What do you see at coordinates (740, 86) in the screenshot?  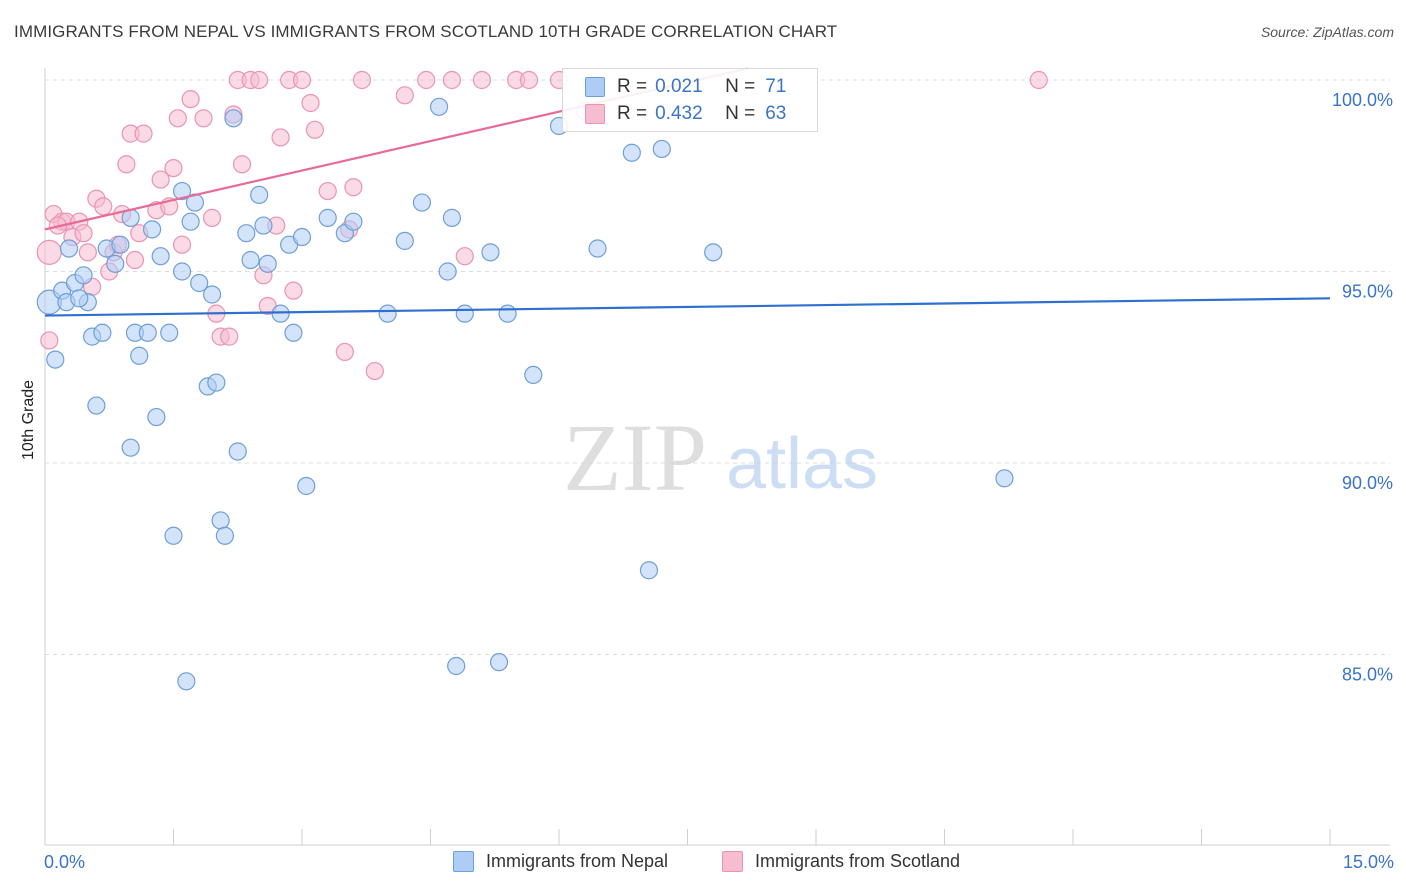 I see `nepal-n-label: N =` at bounding box center [740, 86].